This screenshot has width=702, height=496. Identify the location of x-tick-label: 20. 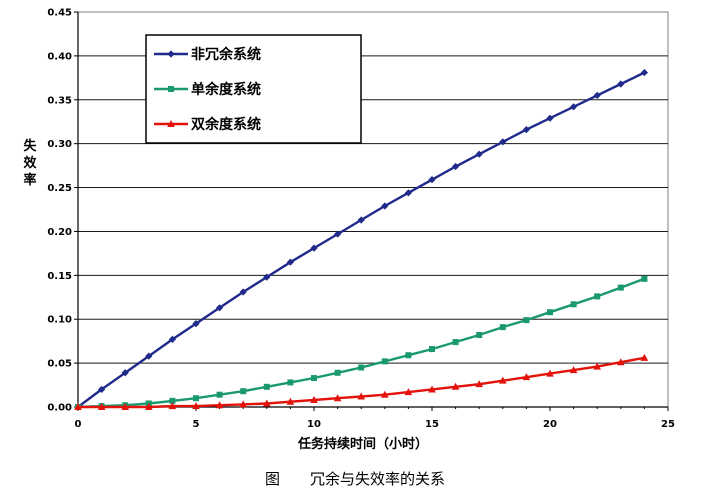
(550, 424).